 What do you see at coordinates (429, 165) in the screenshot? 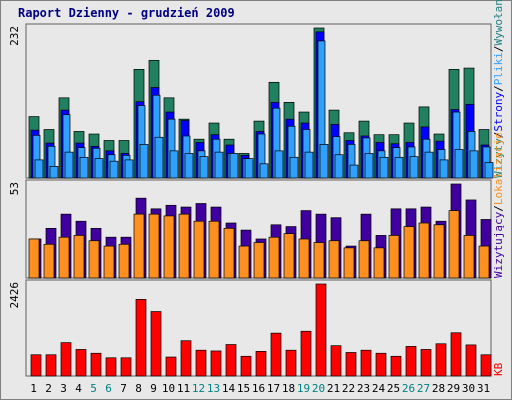
I see `bar-hits-s3-day27` at bounding box center [429, 165].